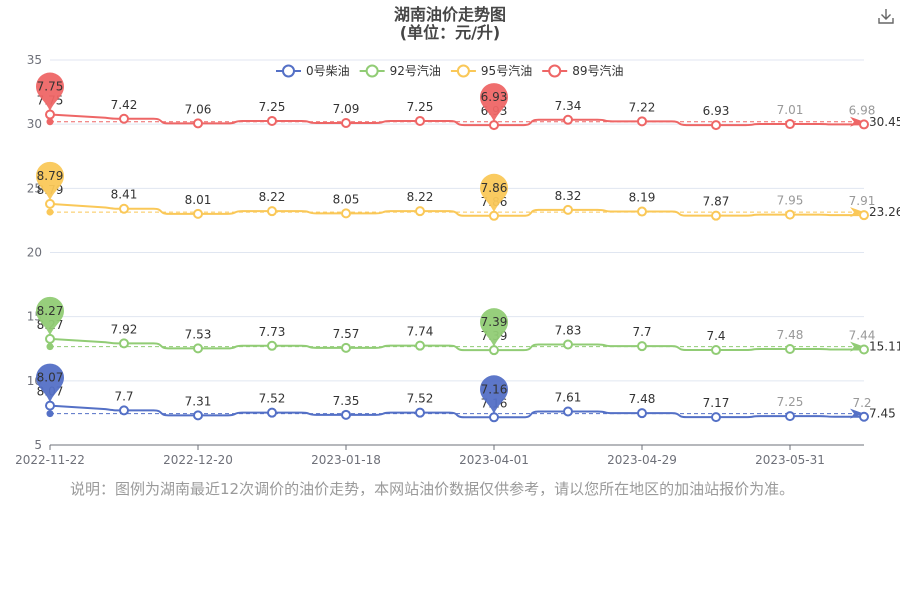 The height and width of the screenshot is (600, 900). Describe the element at coordinates (346, 109) in the screenshot. I see `data-label: 7.09` at that location.